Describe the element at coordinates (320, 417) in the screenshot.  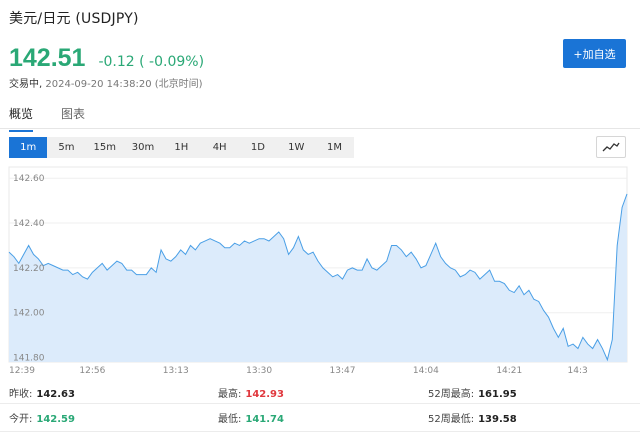
I see `stats-row: 今开: 142.59 最低: 141.74 52周最低: 139.58` at that location.